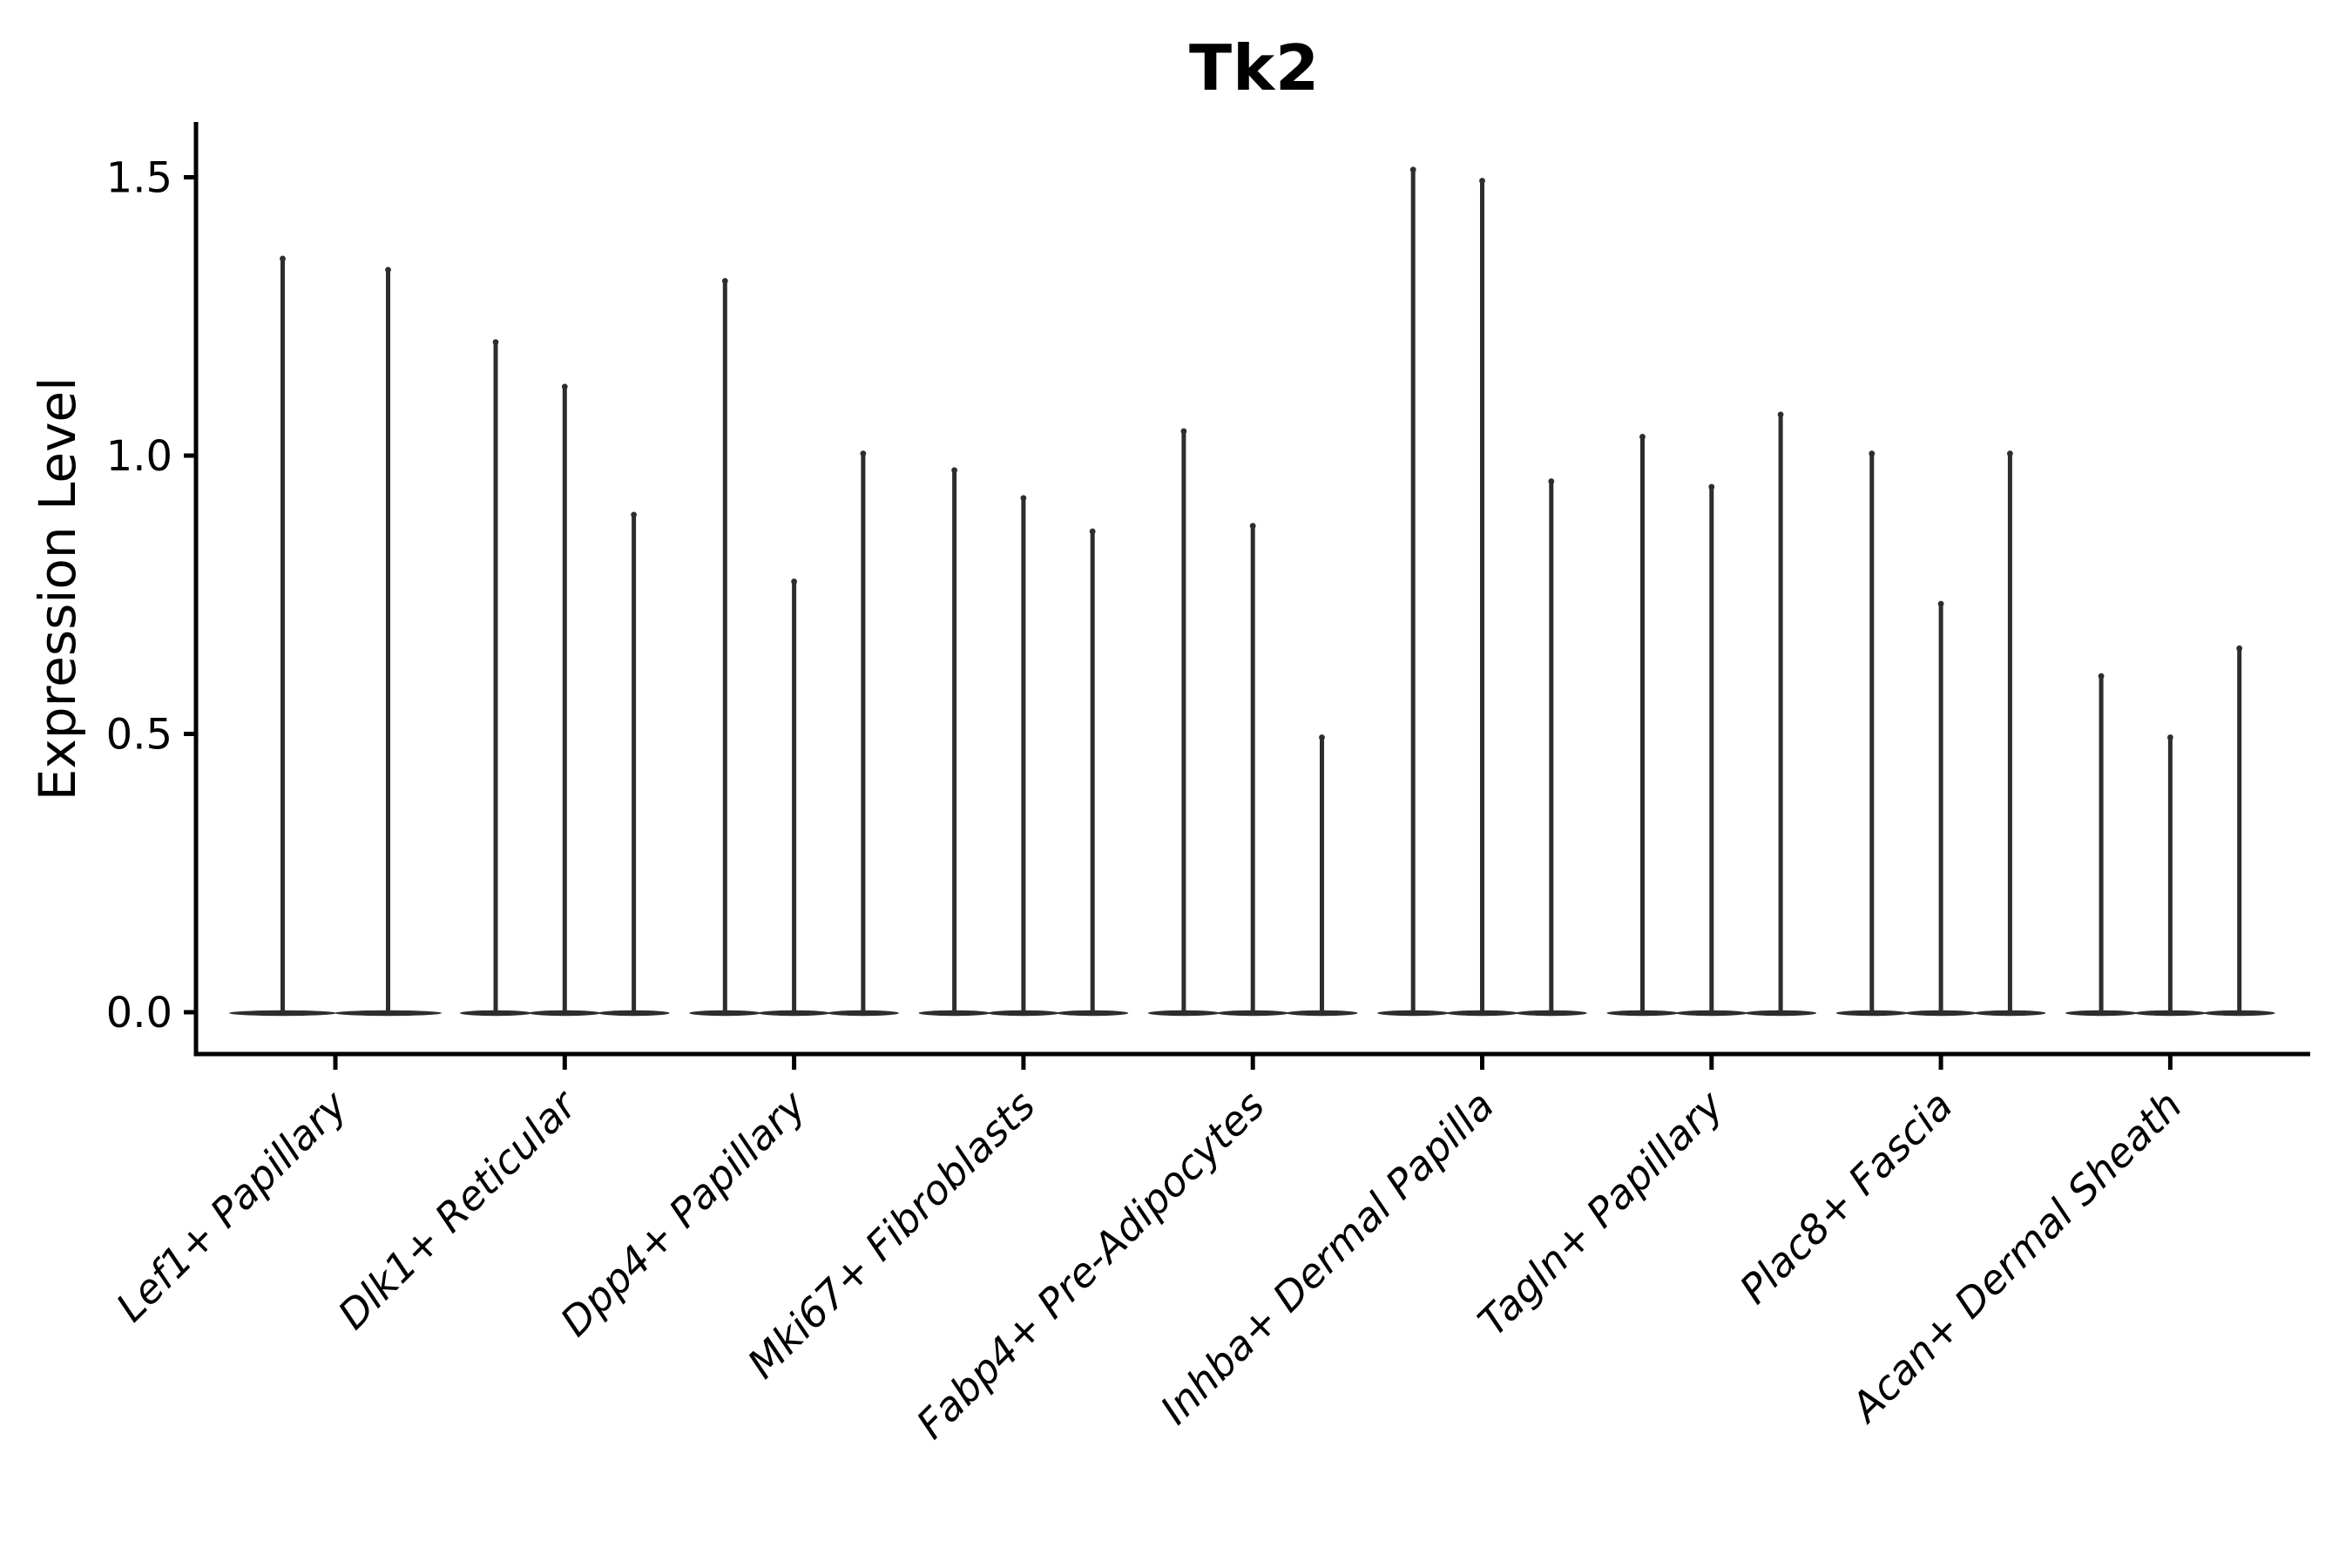 Image resolution: width=2352 pixels, height=1568 pixels. Describe the element at coordinates (139, 1013) in the screenshot. I see `y-tick-label: 0.0` at that location.